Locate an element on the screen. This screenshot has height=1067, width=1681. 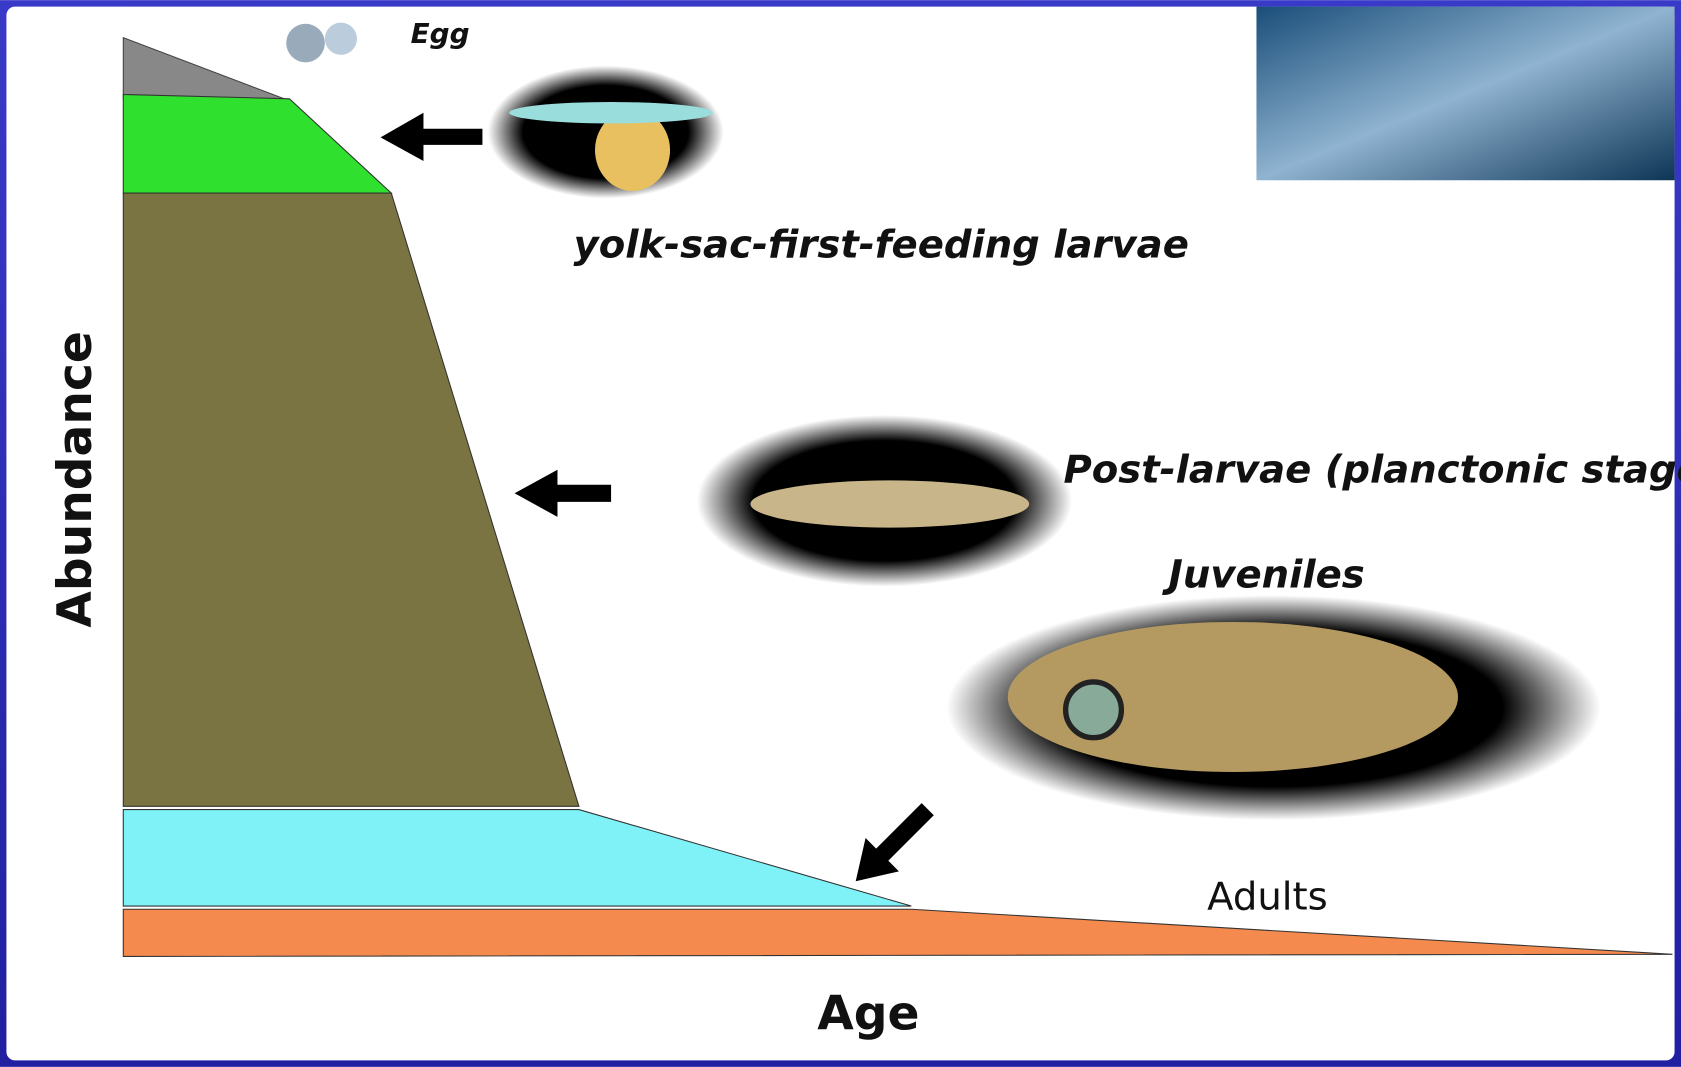
yolk-sac is located at coordinates (632, 150).